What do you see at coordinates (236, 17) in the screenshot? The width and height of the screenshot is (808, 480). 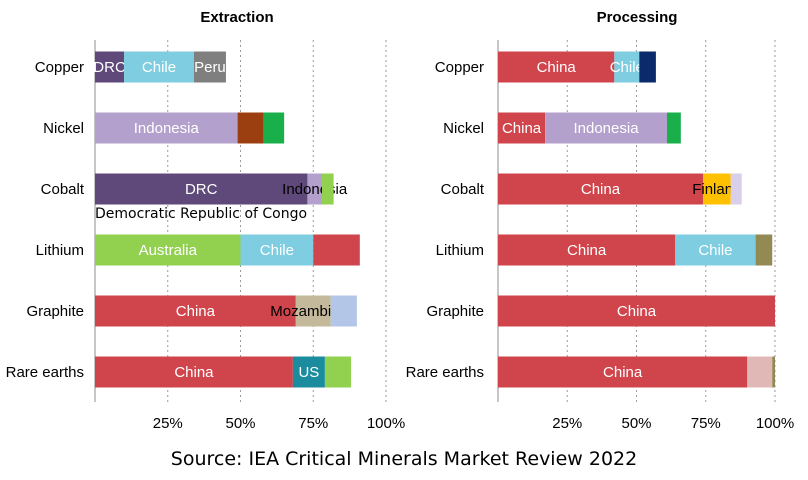 I see `extraction-title: Extraction` at bounding box center [236, 17].